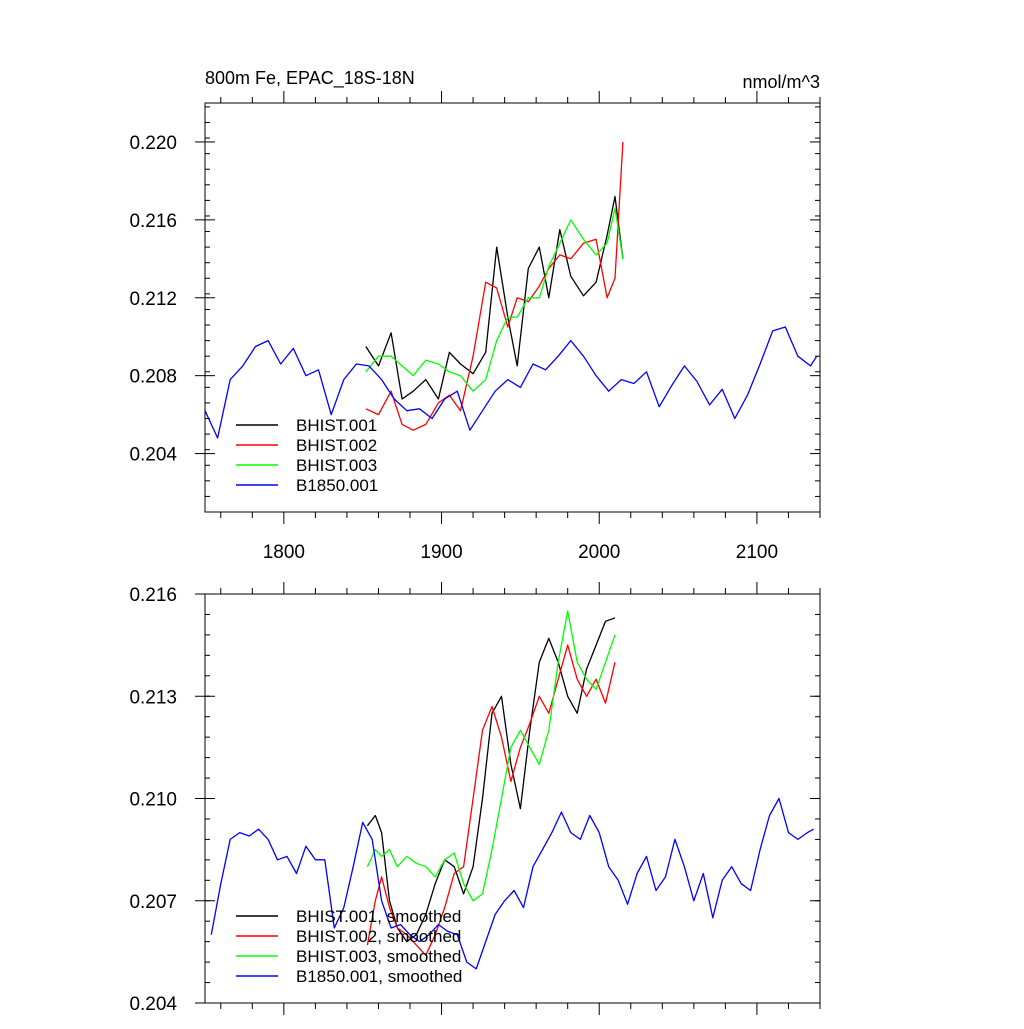 The height and width of the screenshot is (1029, 1024). Describe the element at coordinates (153, 902) in the screenshot. I see `y-tick-label: 0.207` at that location.